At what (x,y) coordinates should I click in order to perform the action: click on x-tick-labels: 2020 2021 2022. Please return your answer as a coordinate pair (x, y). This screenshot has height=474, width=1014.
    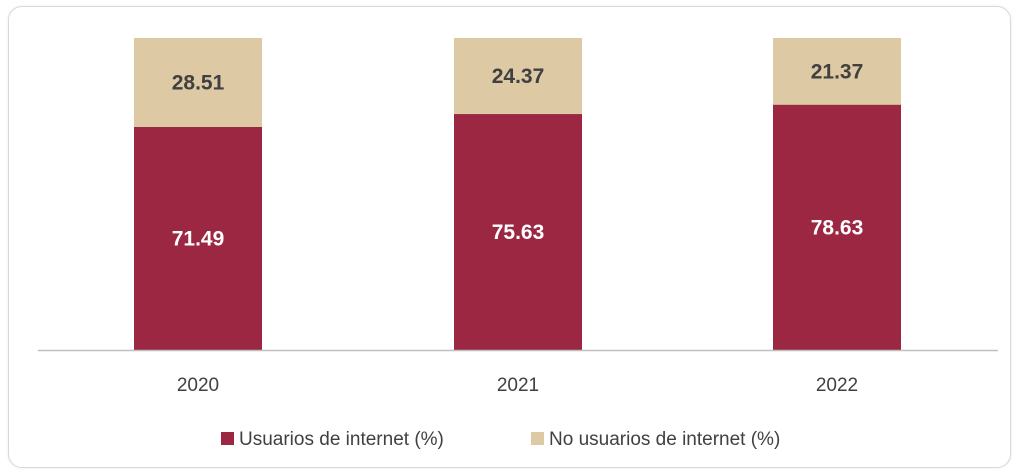
    Looking at the image, I should click on (517, 385).